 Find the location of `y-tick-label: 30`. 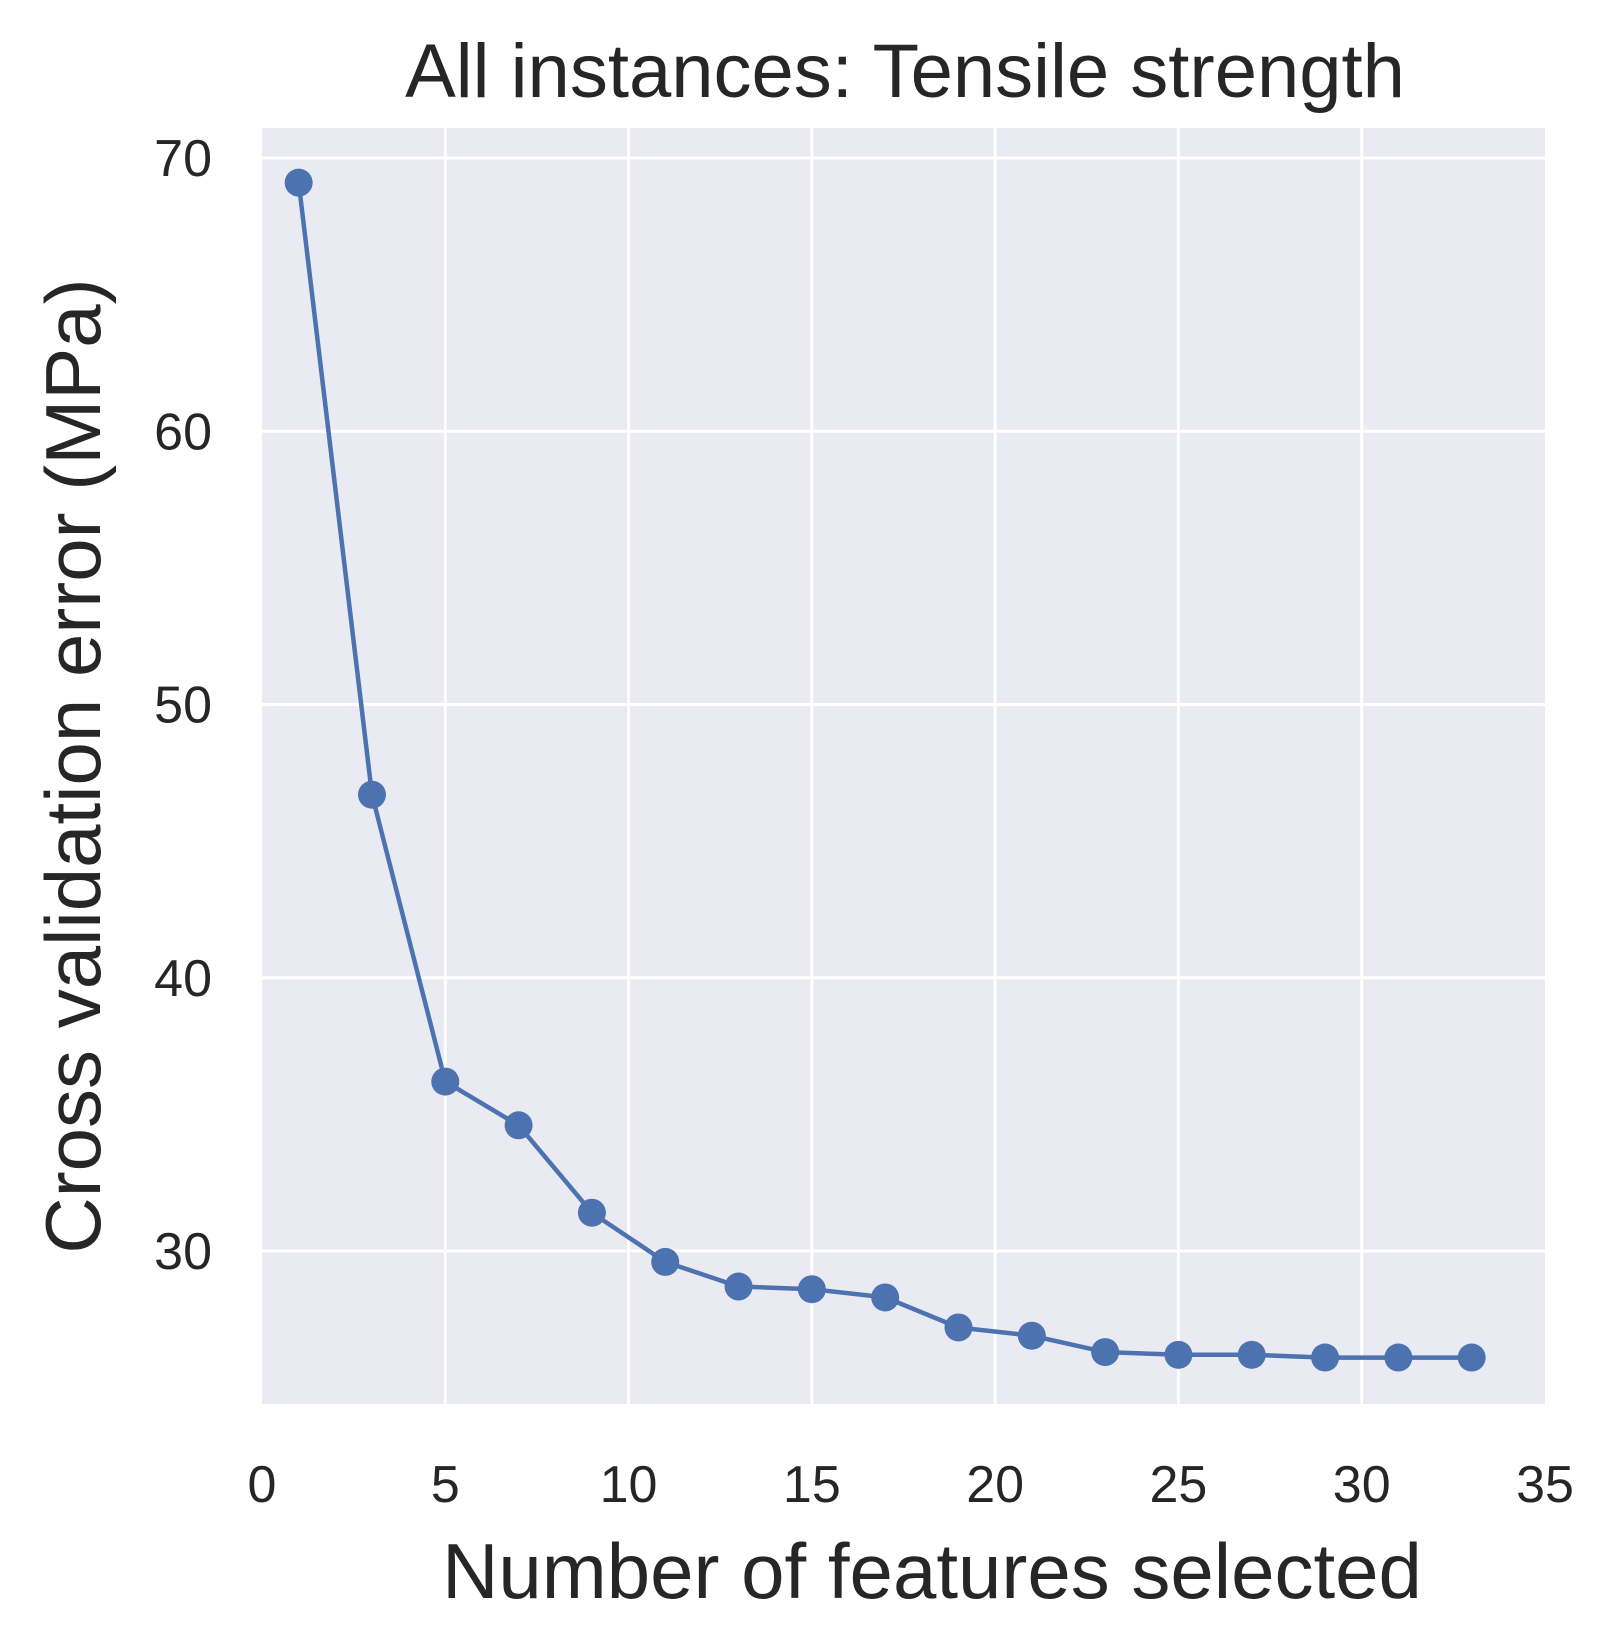

y-tick-label: 30 is located at coordinates (183, 1252).